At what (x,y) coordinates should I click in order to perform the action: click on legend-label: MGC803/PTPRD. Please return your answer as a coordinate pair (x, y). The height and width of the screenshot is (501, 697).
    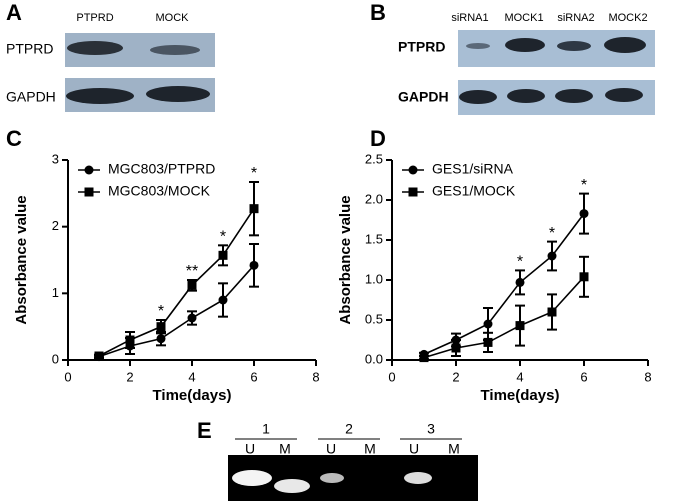
    Looking at the image, I should click on (161, 169).